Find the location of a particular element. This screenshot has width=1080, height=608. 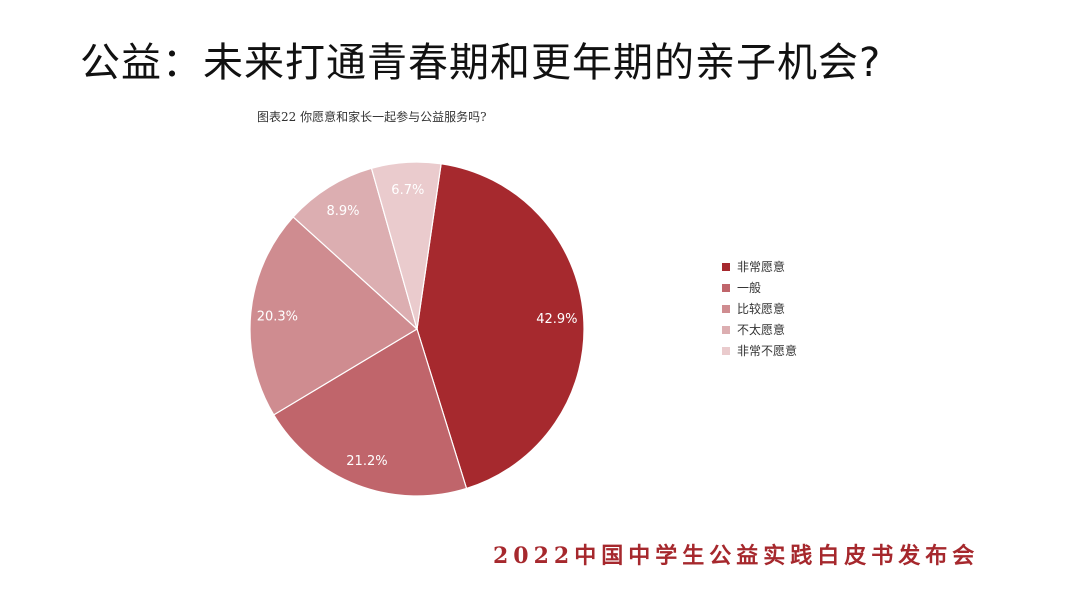

legend-label: 一般 is located at coordinates (749, 288).